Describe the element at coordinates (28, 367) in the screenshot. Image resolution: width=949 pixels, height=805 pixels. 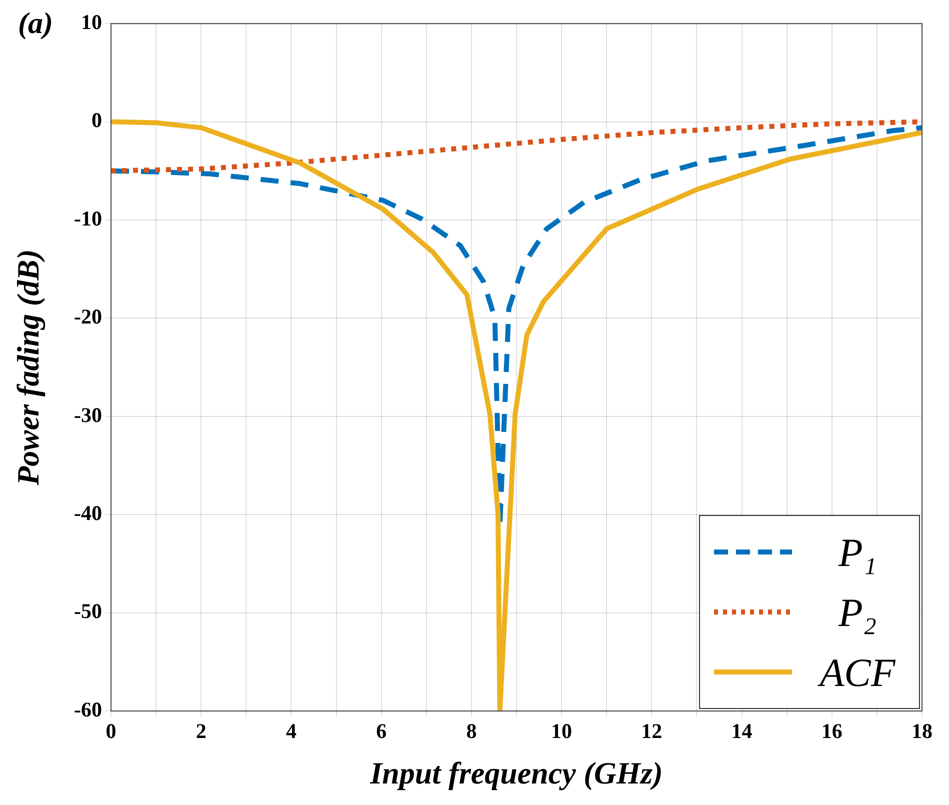
I see `y-axis-title: Power fading (dB)` at that location.